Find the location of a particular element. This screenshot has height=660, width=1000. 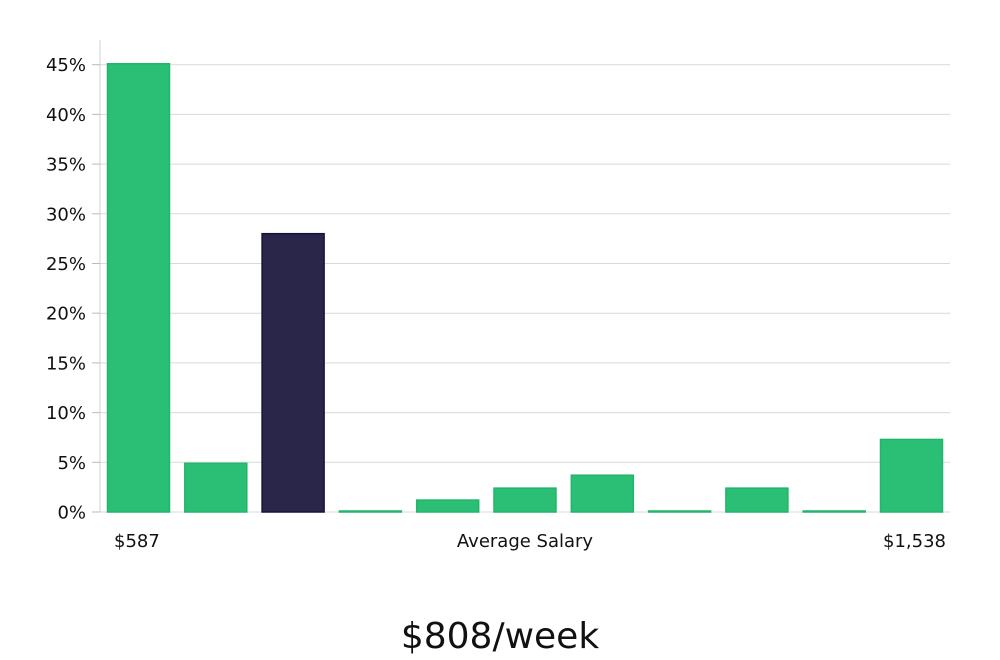

y-tick-label: 20% is located at coordinates (66, 314).